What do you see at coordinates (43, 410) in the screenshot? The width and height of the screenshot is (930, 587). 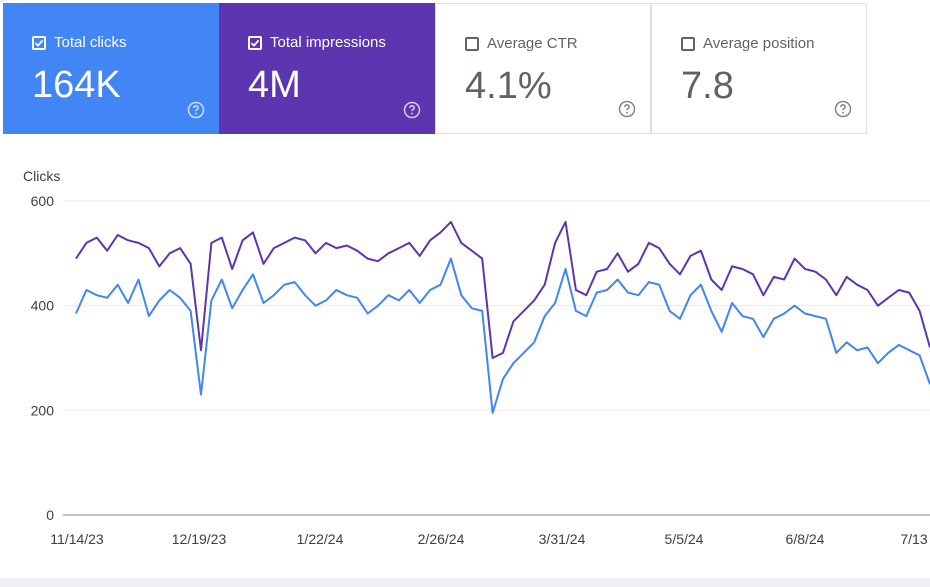 I see `y-tick-label: 200` at bounding box center [43, 410].